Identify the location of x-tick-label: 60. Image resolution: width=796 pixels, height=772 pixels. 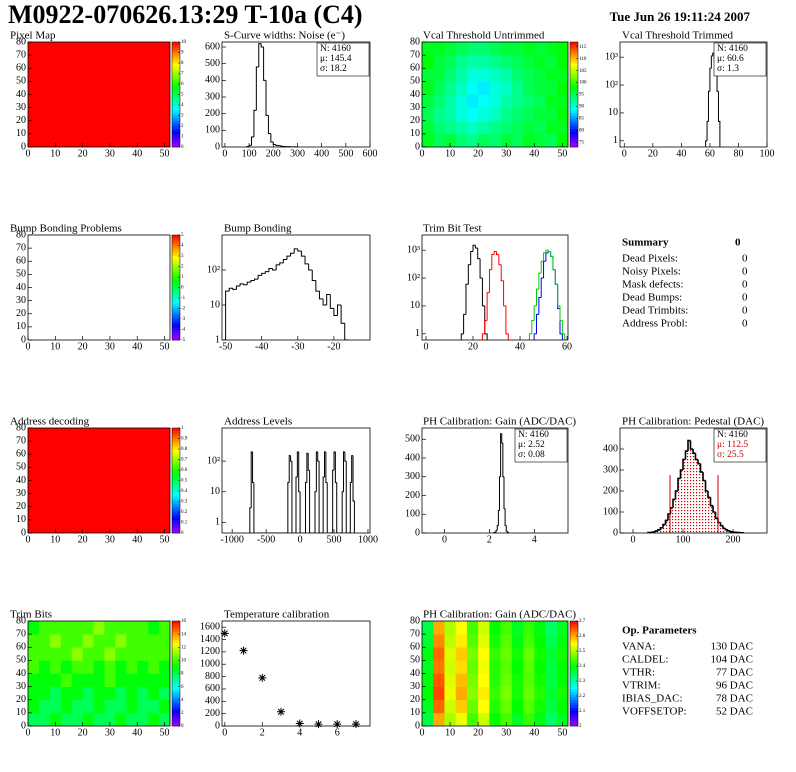
(710, 153).